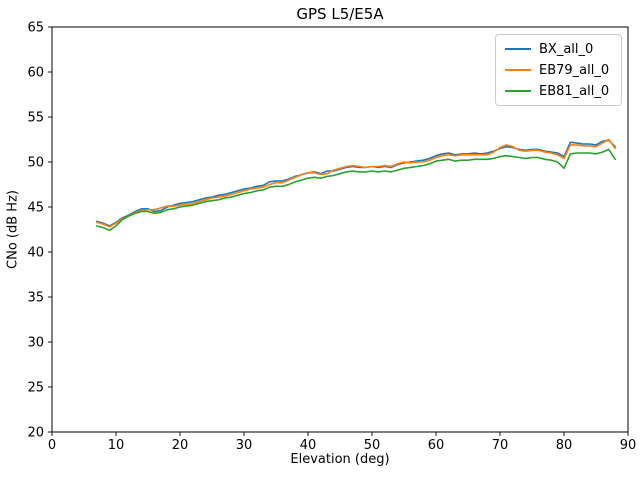 Image resolution: width=640 pixels, height=484 pixels. I want to click on y-tick-label: 50, so click(35, 163).